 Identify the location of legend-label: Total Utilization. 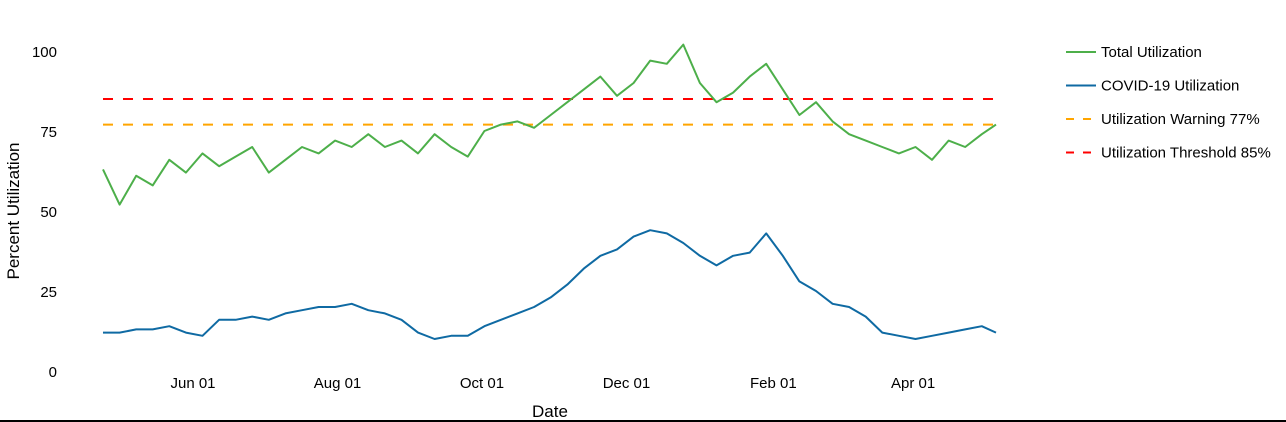
(1151, 52).